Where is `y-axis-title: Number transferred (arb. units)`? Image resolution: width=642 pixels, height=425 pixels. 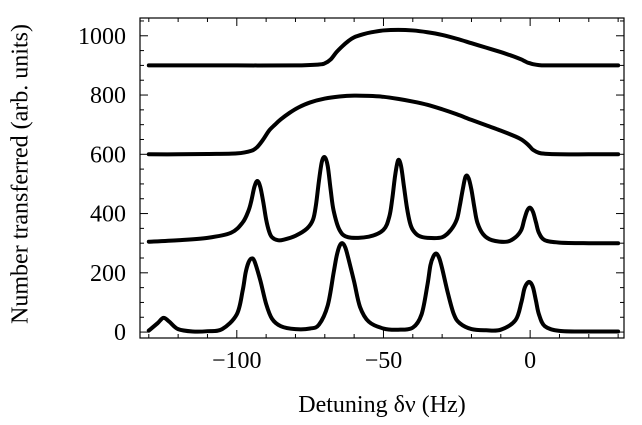 y-axis-title: Number transferred (arb. units) is located at coordinates (21, 174).